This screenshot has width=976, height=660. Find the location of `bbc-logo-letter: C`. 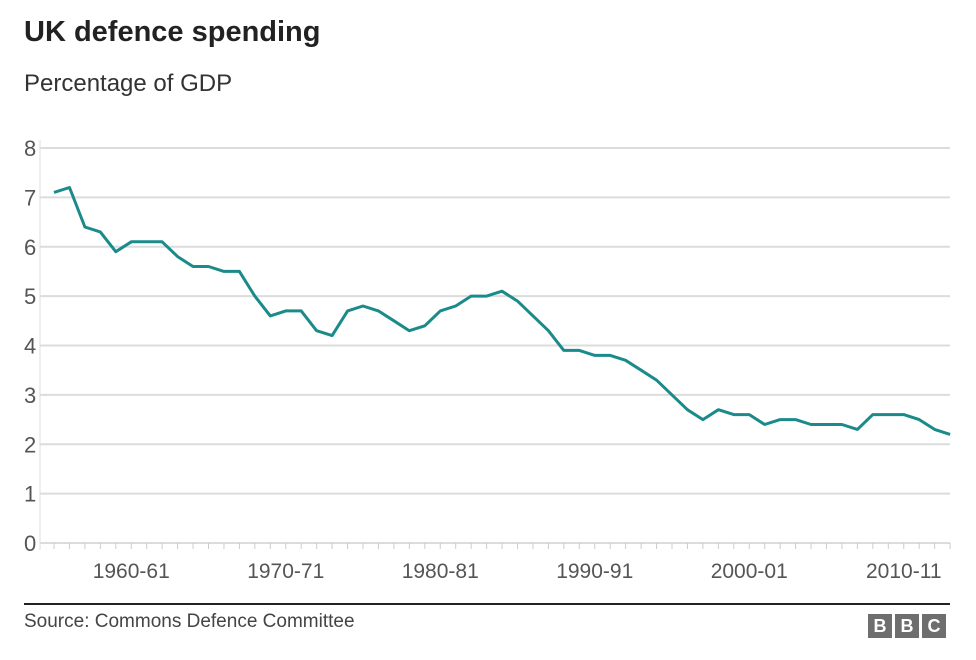

bbc-logo-letter: C is located at coordinates (934, 626).